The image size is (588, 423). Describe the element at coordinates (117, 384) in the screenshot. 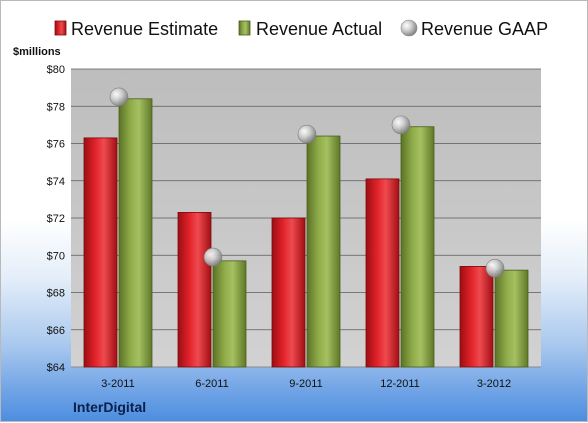

I see `x-tick-label: 3-2011` at that location.